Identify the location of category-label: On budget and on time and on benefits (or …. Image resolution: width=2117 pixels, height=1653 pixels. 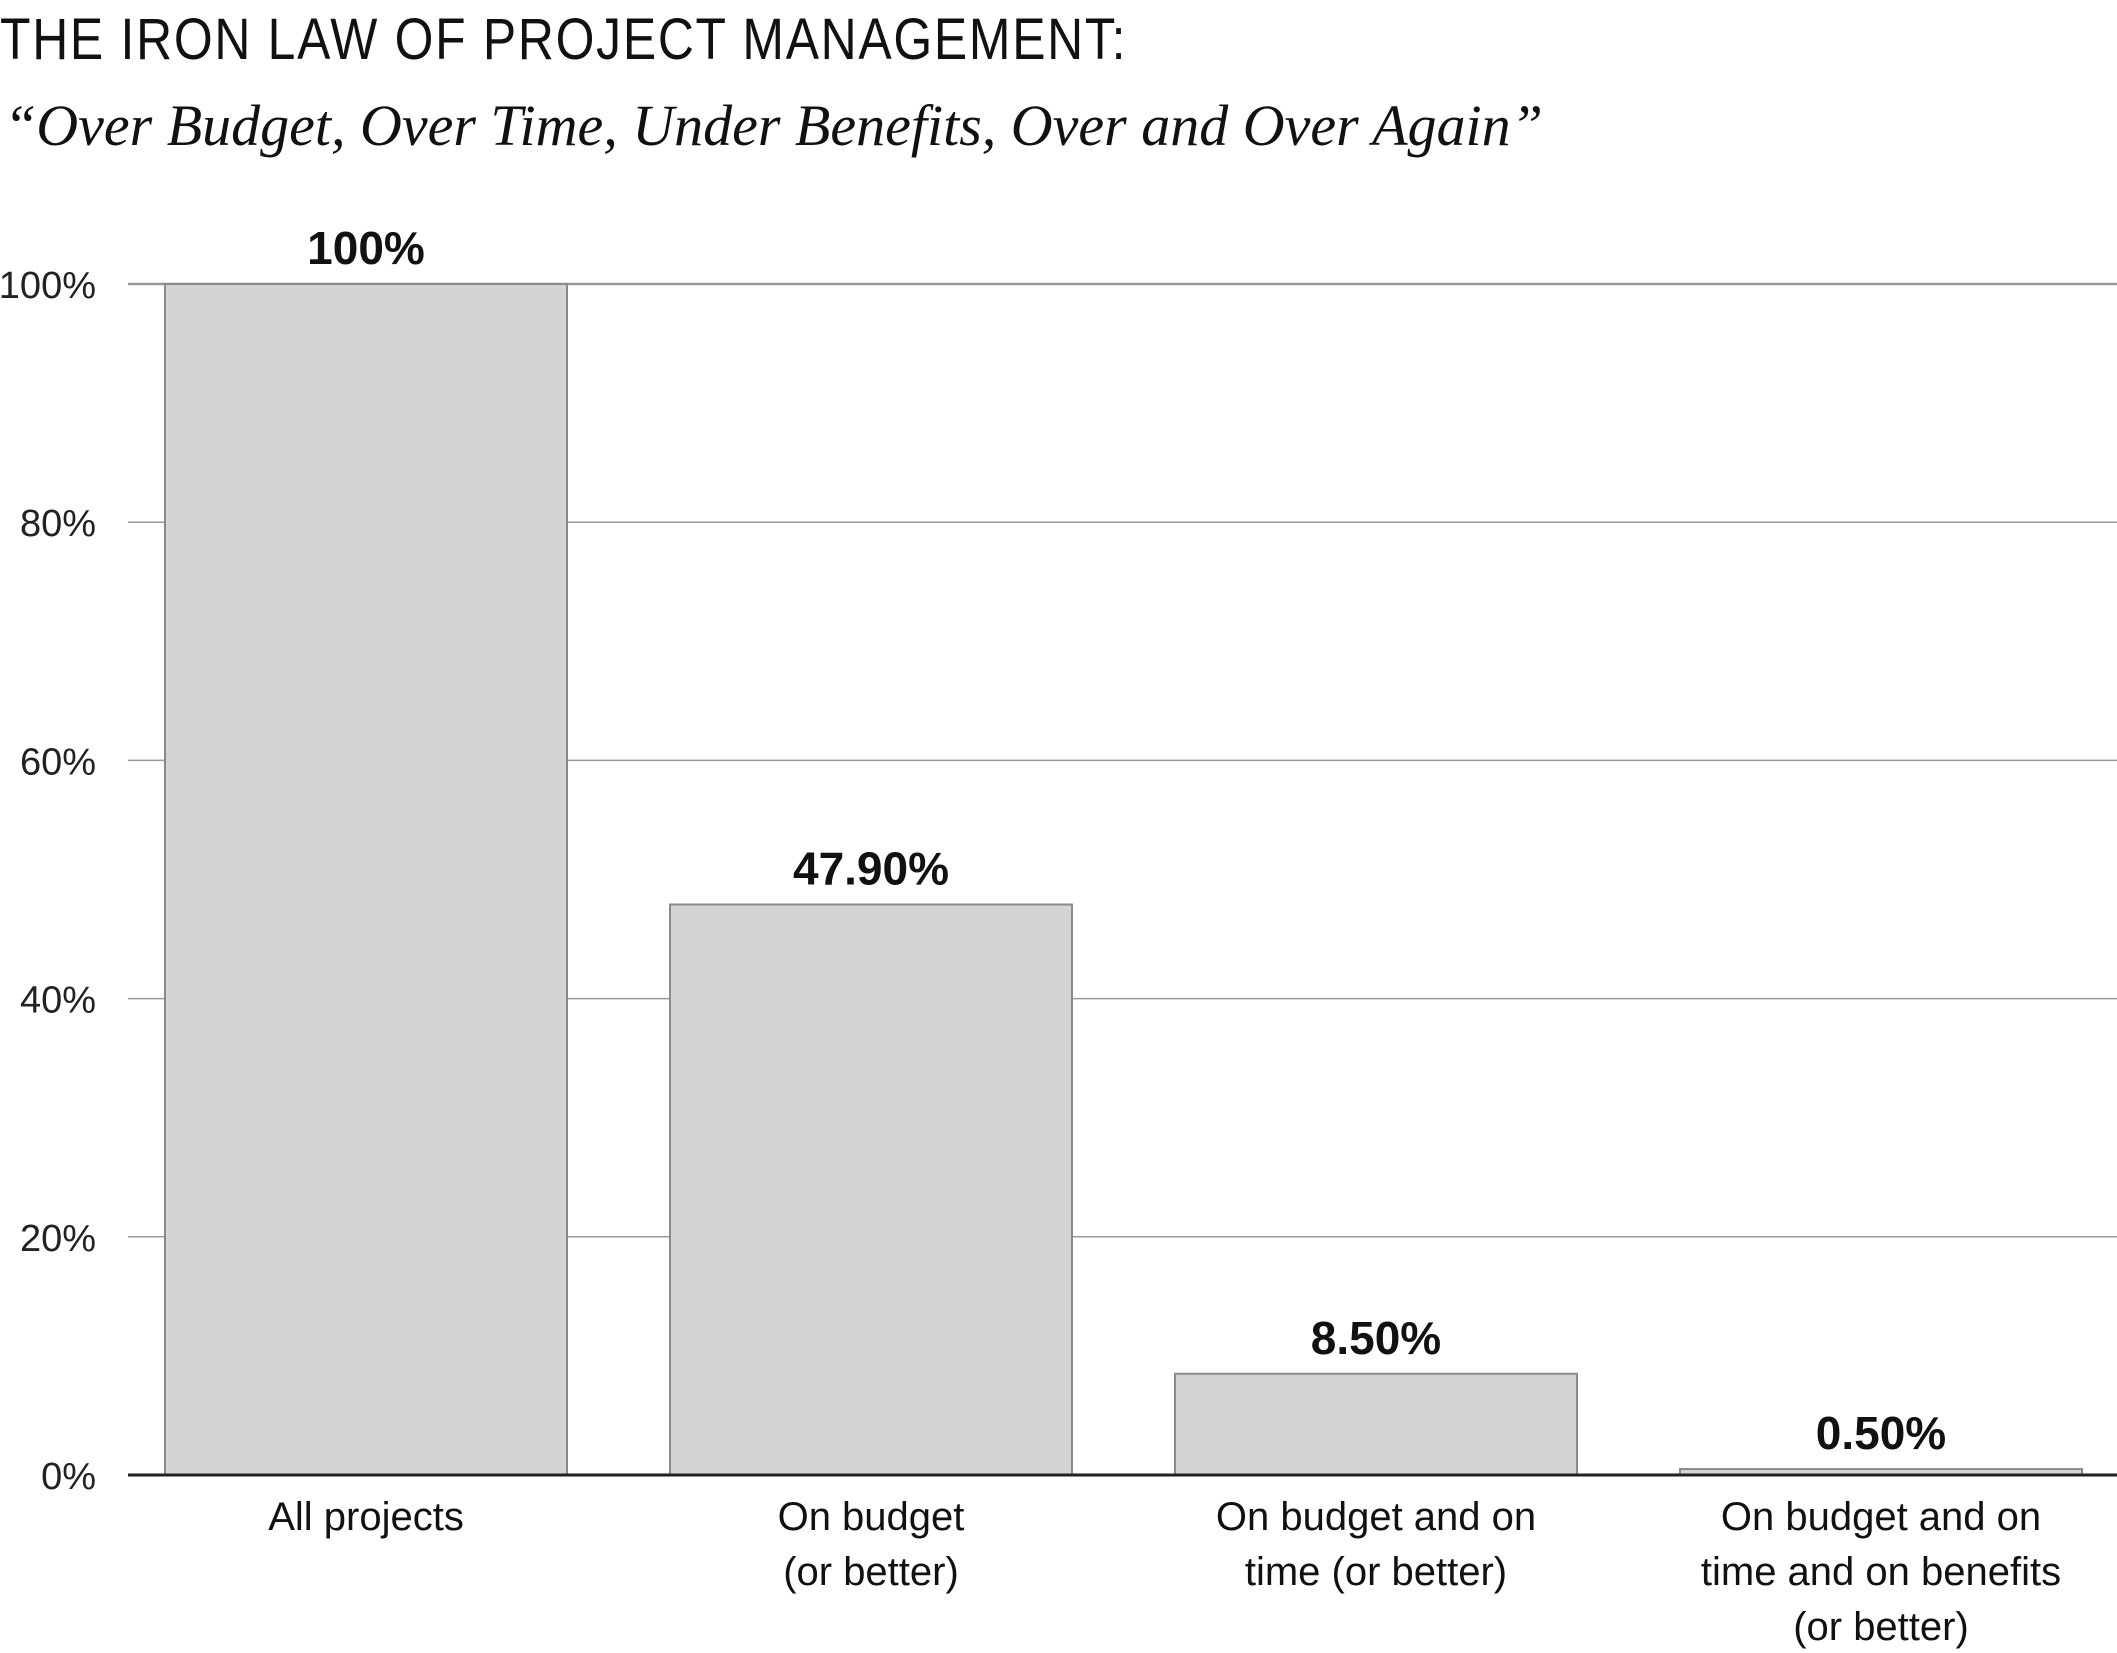
(1881, 1572).